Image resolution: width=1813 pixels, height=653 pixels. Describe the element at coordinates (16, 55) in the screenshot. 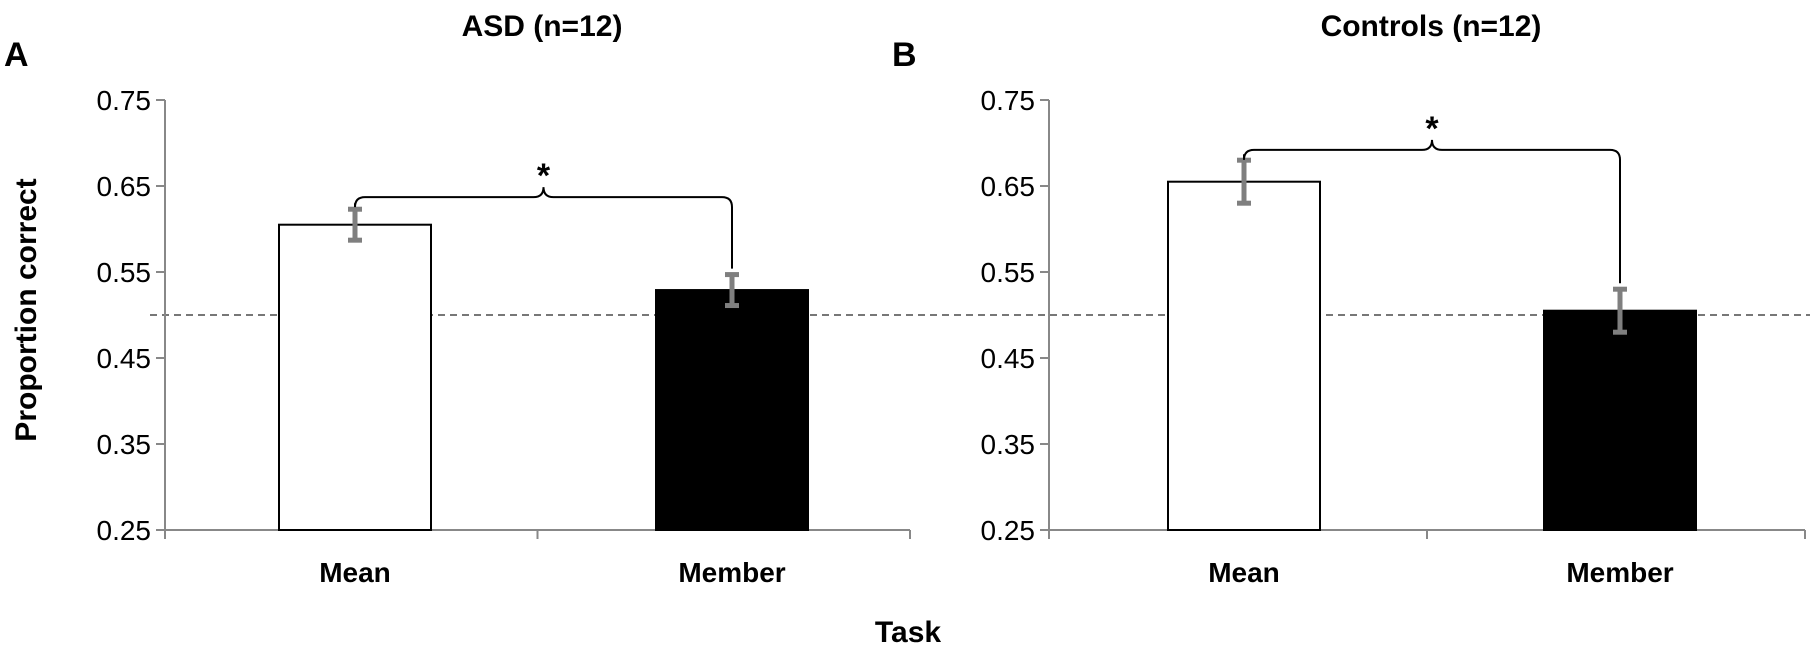

I see `panel-letter-a: A` at that location.